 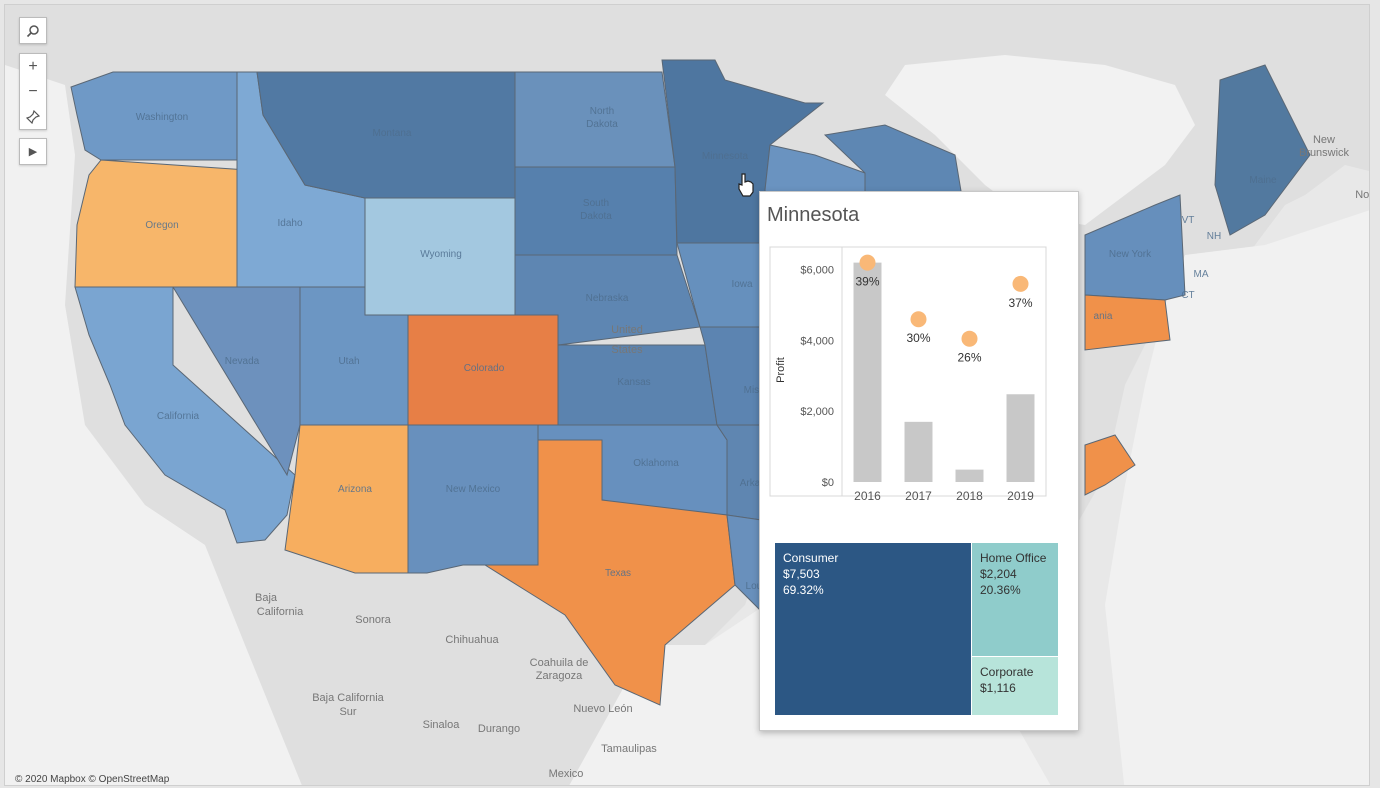 What do you see at coordinates (813, 215) in the screenshot?
I see `tooltip-title: Minnesota` at bounding box center [813, 215].